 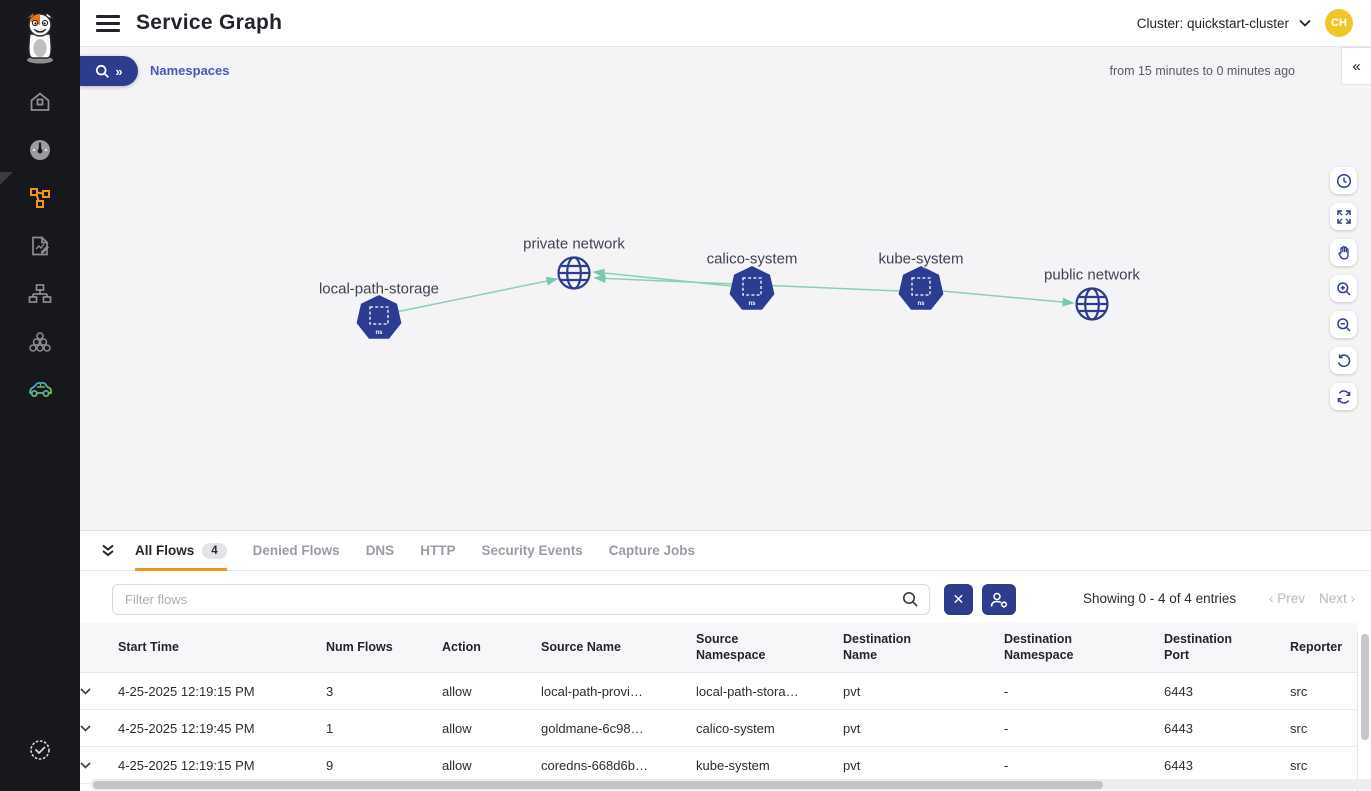 I want to click on chevron-left-double-icon: «, so click(x=1356, y=66).